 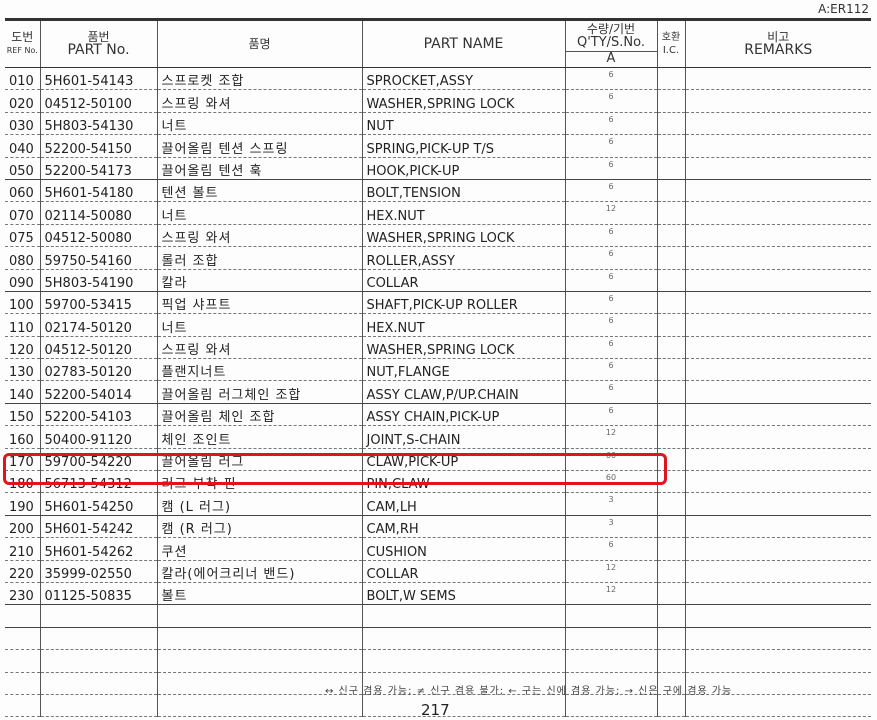 What do you see at coordinates (22, 639) in the screenshot?
I see `ref-cell` at bounding box center [22, 639].